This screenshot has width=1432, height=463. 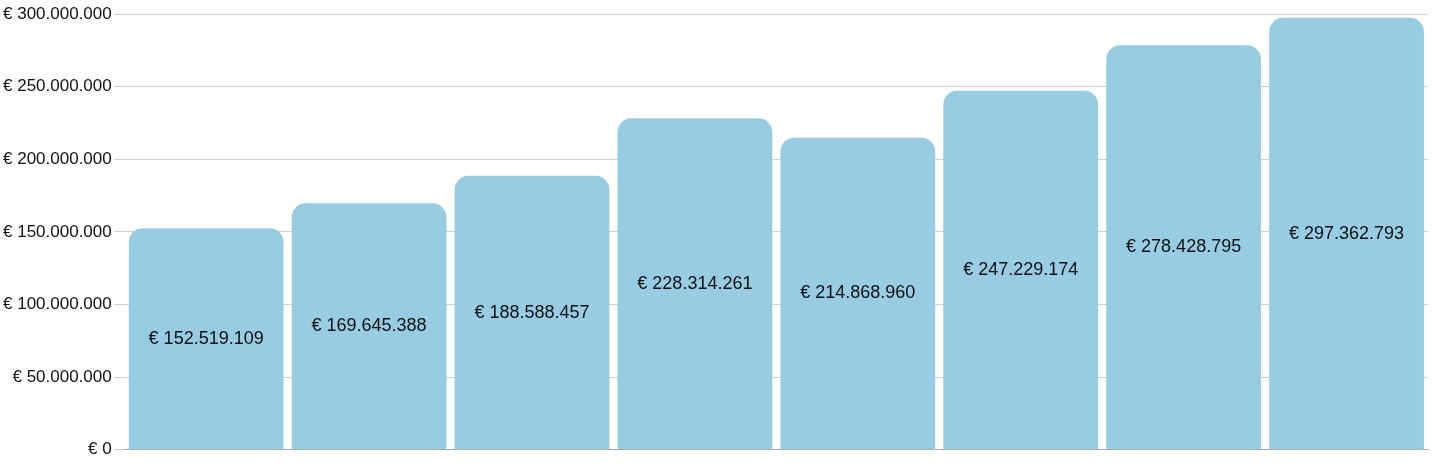 I want to click on y-tick-label: € 100.000.000, so click(x=57, y=304).